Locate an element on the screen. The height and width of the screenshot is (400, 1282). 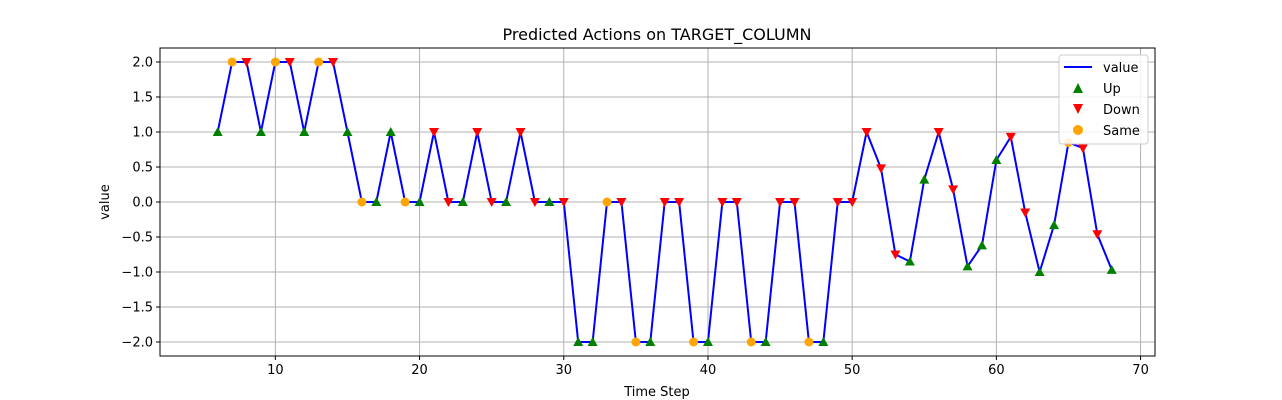
y-tick-label: 1.5 is located at coordinates (142, 98).